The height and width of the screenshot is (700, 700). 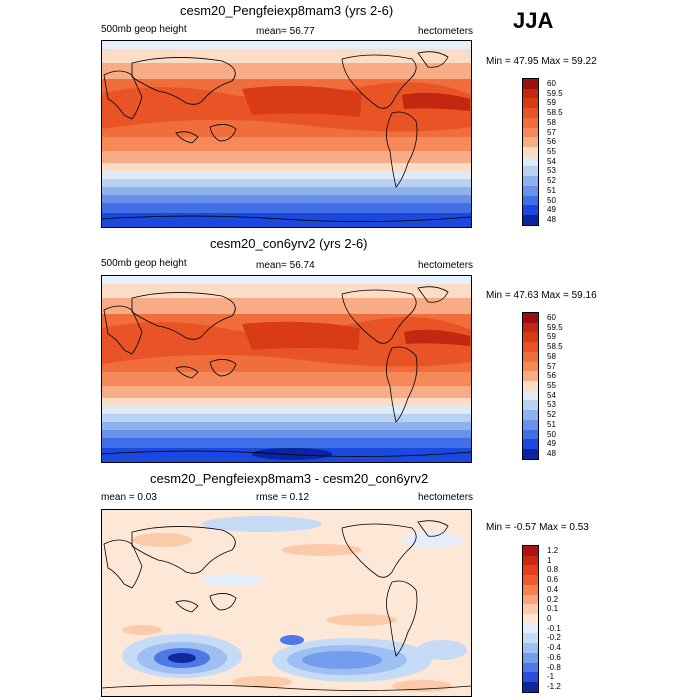 What do you see at coordinates (289, 243) in the screenshot?
I see `panel2-title: cesm20_con6yrv2 (yrs 2-6)` at bounding box center [289, 243].